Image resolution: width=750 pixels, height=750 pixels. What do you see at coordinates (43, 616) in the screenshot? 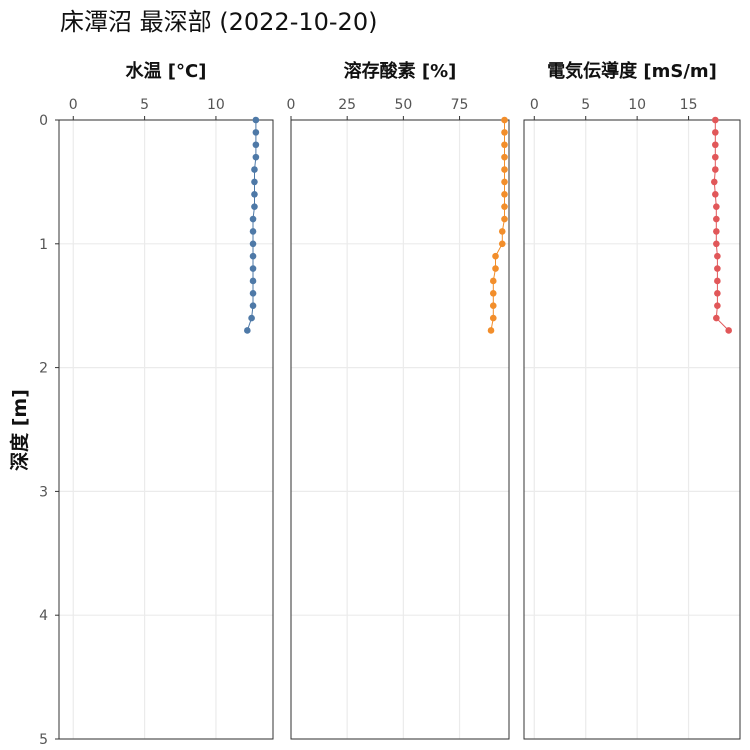
I see `y-tick-label: 4` at bounding box center [43, 616].